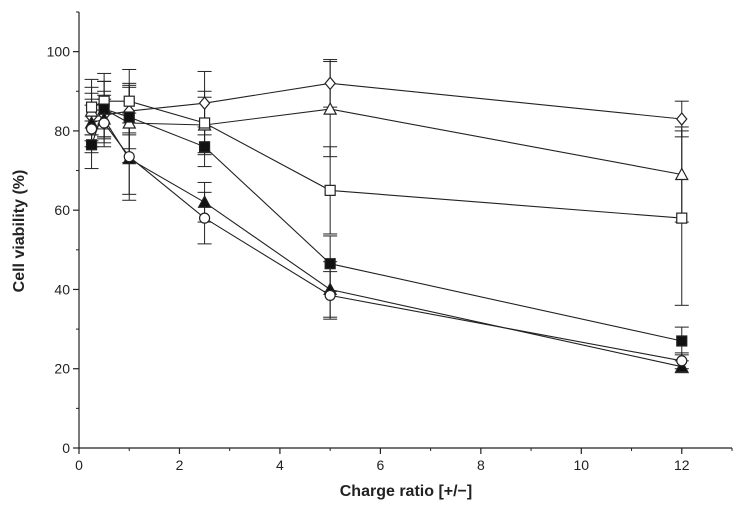  I want to click on series-line-open-diamond, so click(386, 101).